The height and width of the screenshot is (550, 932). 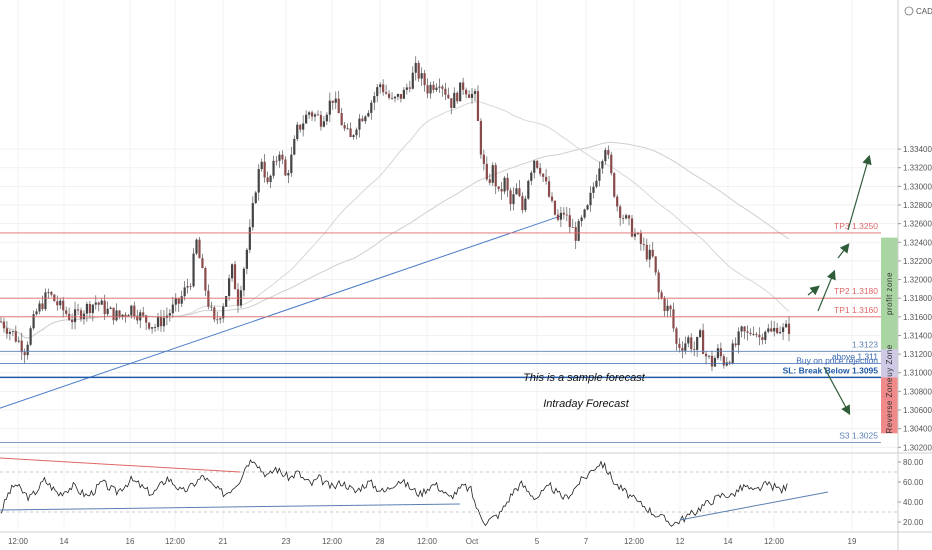 What do you see at coordinates (913, 502) in the screenshot?
I see `osc-tick-label-2: 40.00` at bounding box center [913, 502].